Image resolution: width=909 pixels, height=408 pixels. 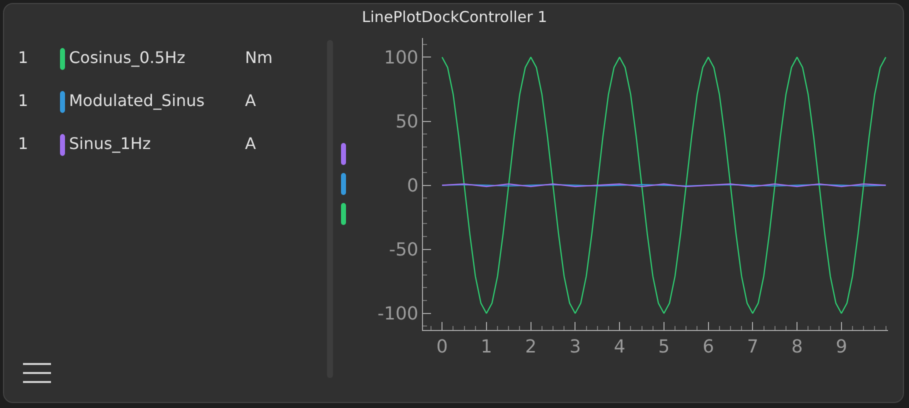 What do you see at coordinates (752, 347) in the screenshot?
I see `x-tick-label: 7` at bounding box center [752, 347].